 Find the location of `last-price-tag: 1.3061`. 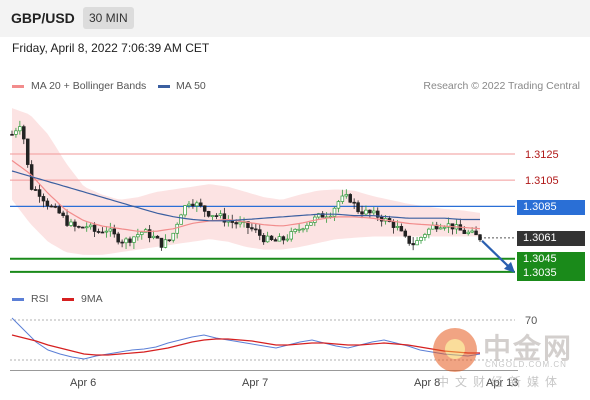

last-price-tag: 1.3061 is located at coordinates (551, 238).